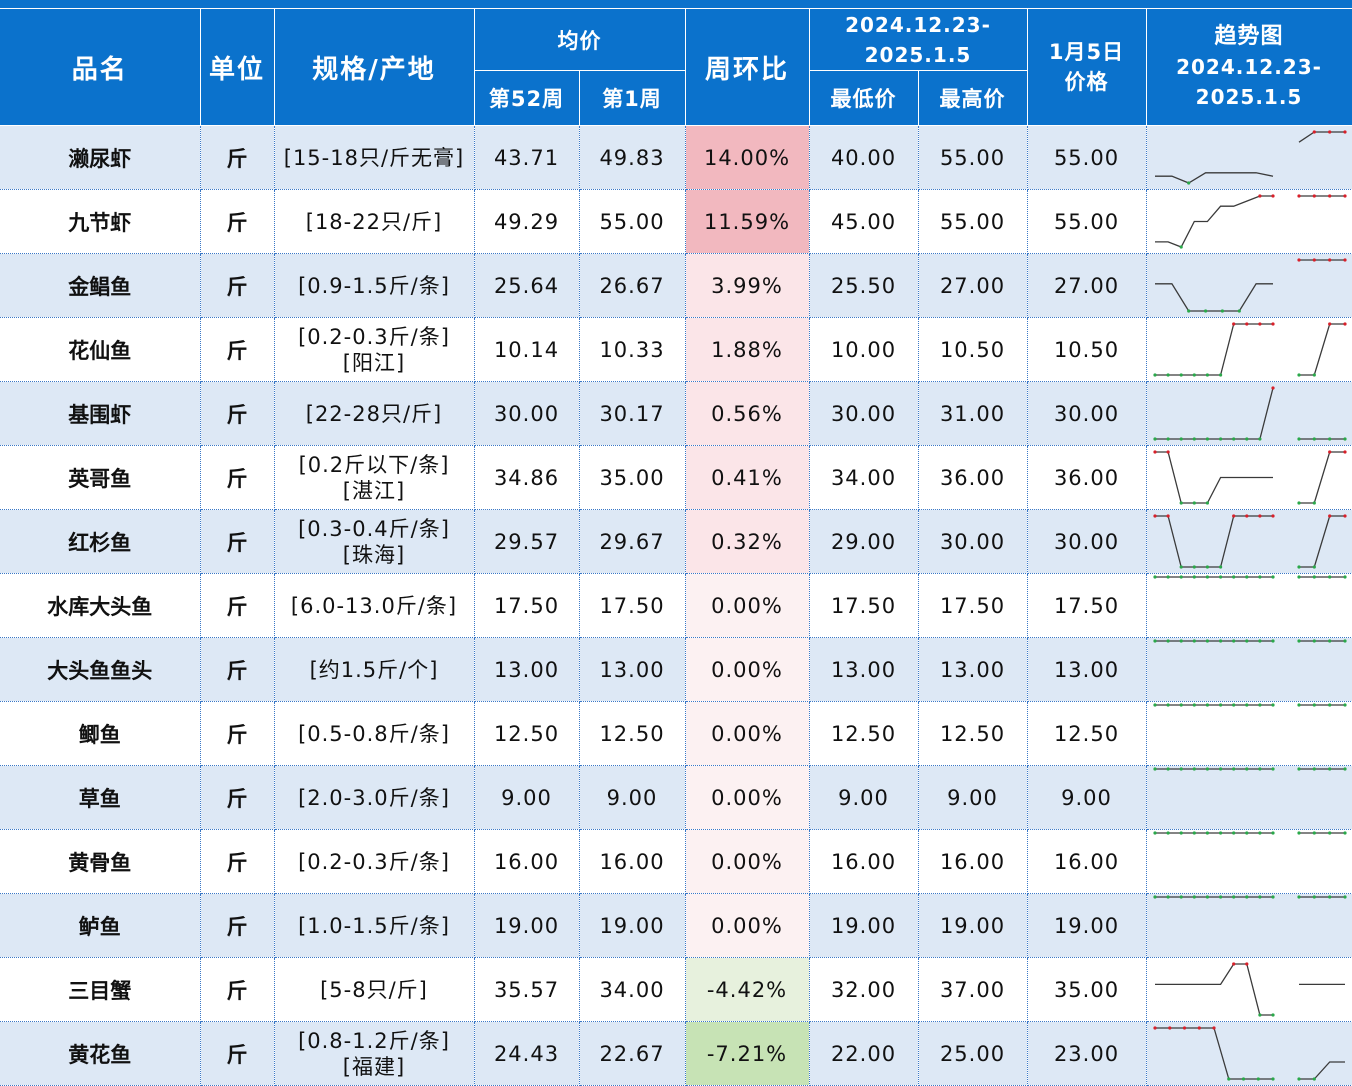  Describe the element at coordinates (864, 541) in the screenshot. I see `cell-low: 29.00` at that location.